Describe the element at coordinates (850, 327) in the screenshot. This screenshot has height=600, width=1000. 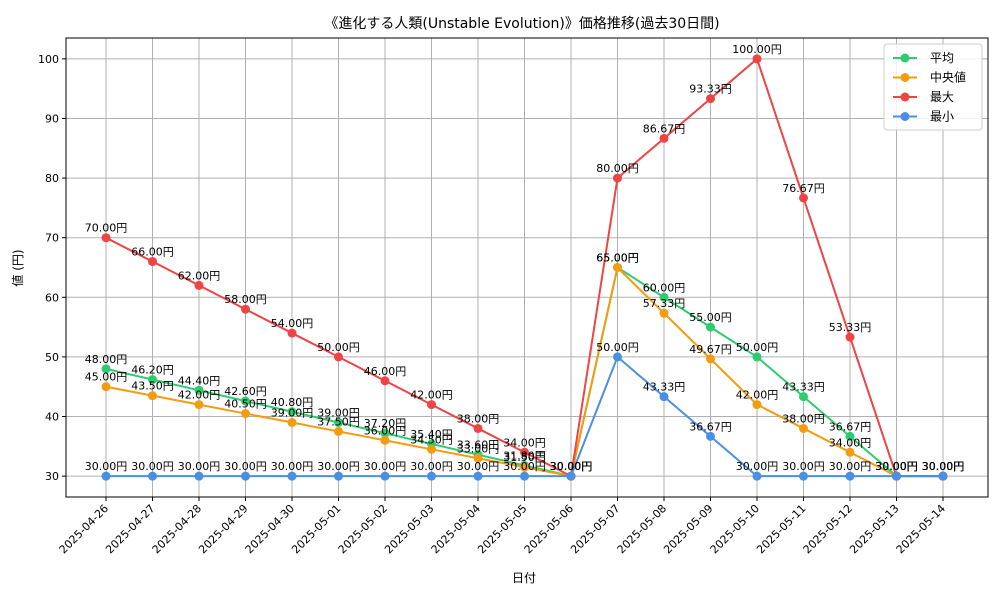
I see `data-label: 53.33円` at that location.